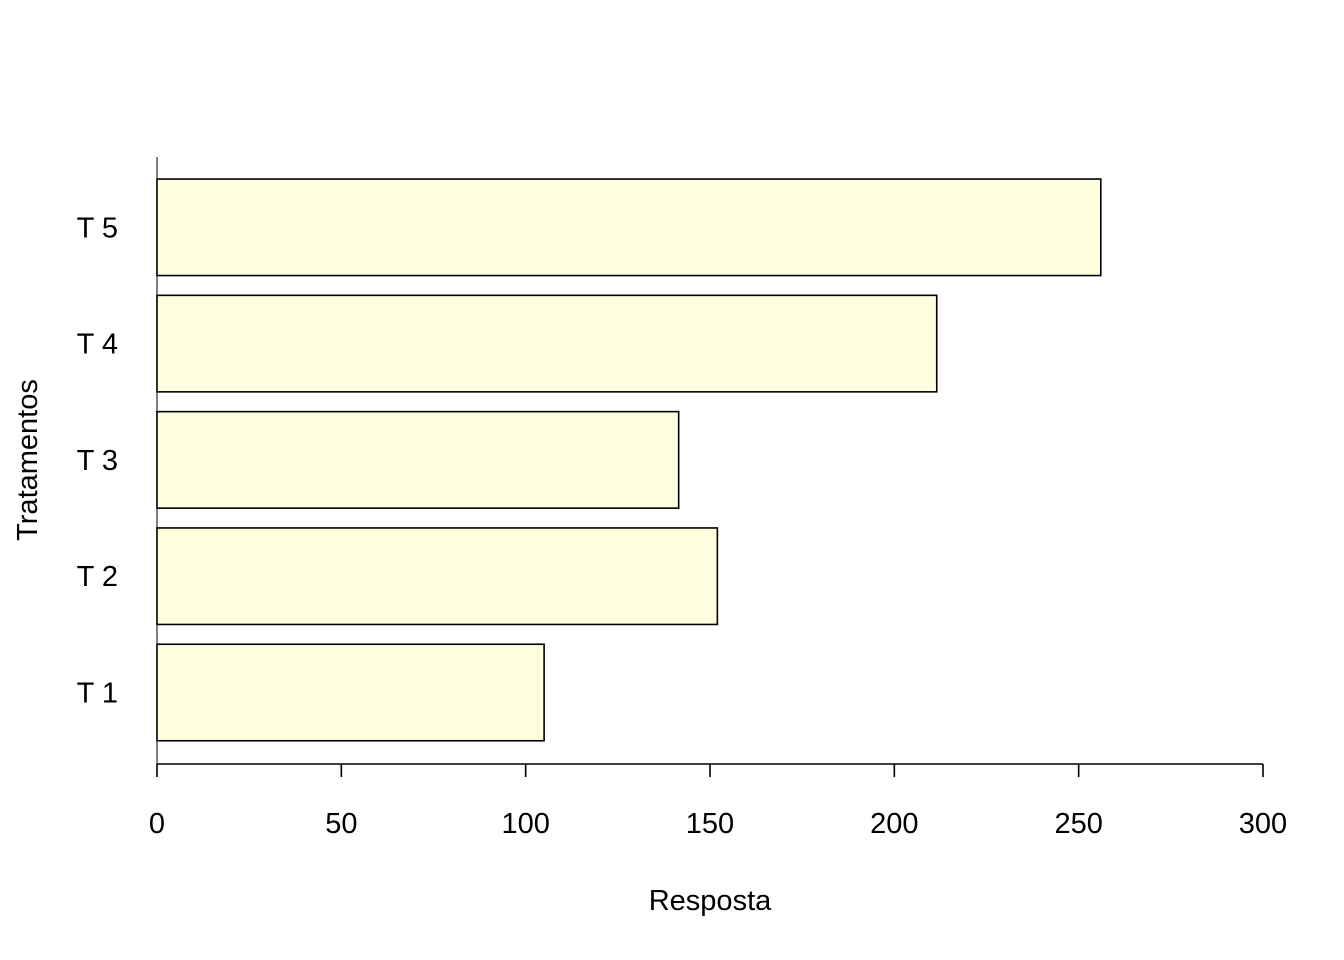  What do you see at coordinates (710, 824) in the screenshot?
I see `x-tick-label: 150` at bounding box center [710, 824].